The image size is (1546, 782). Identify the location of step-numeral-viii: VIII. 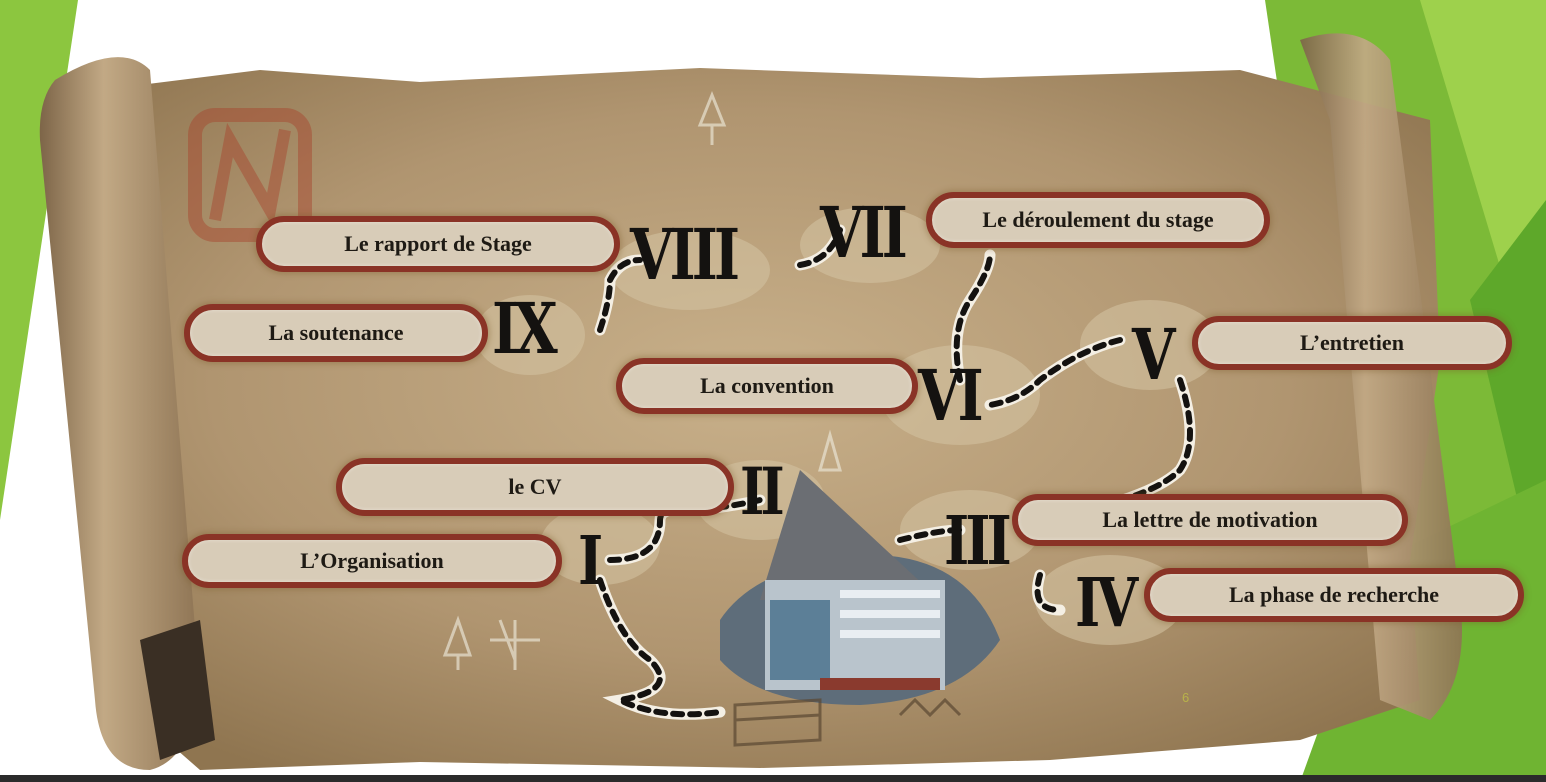
(685, 255).